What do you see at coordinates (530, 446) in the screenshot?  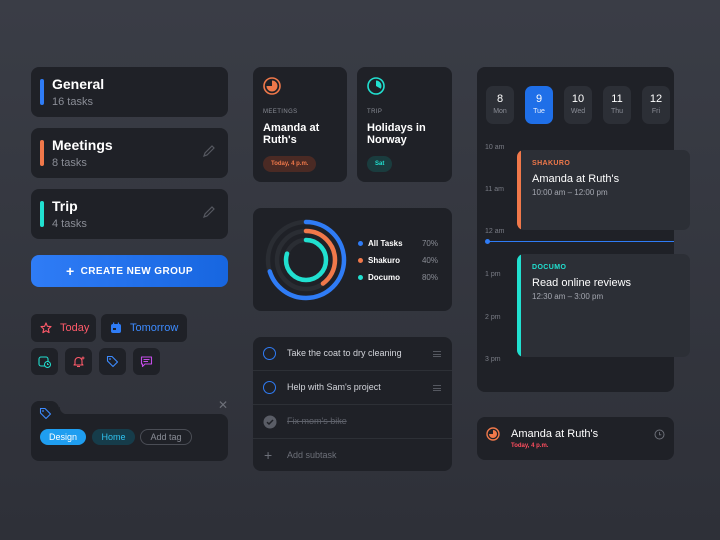 I see `reminder-time: Today, 4 p.m.` at bounding box center [530, 446].